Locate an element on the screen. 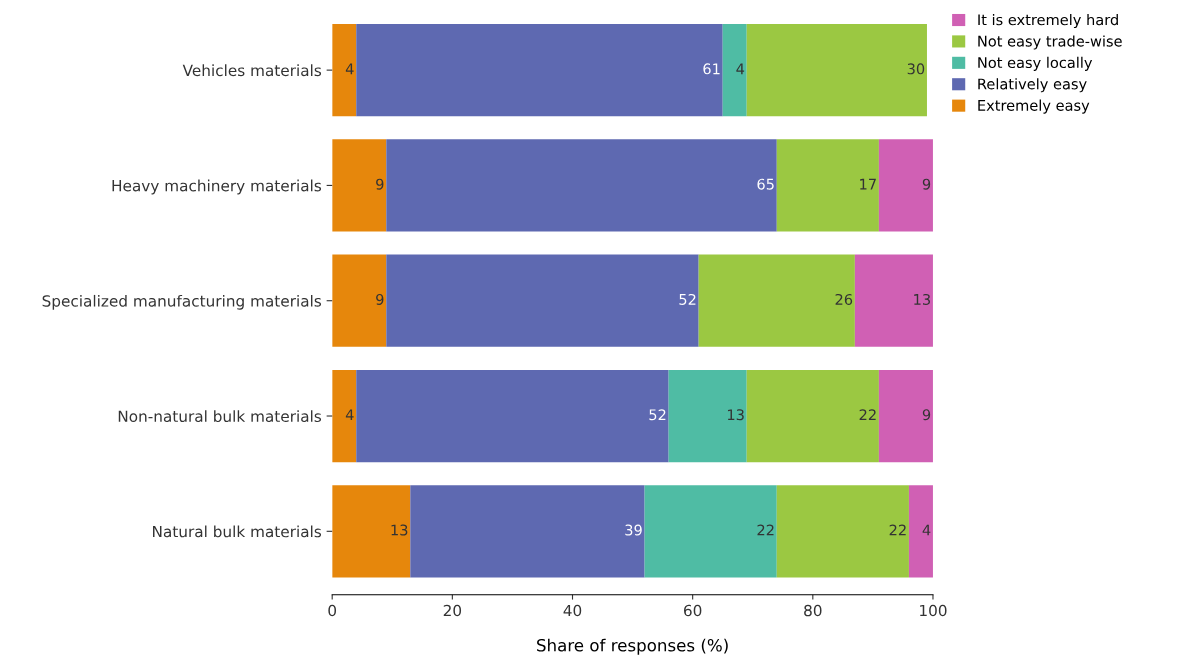 This screenshot has width=1178, height=672. legend-label: Relatively easy is located at coordinates (1032, 85).